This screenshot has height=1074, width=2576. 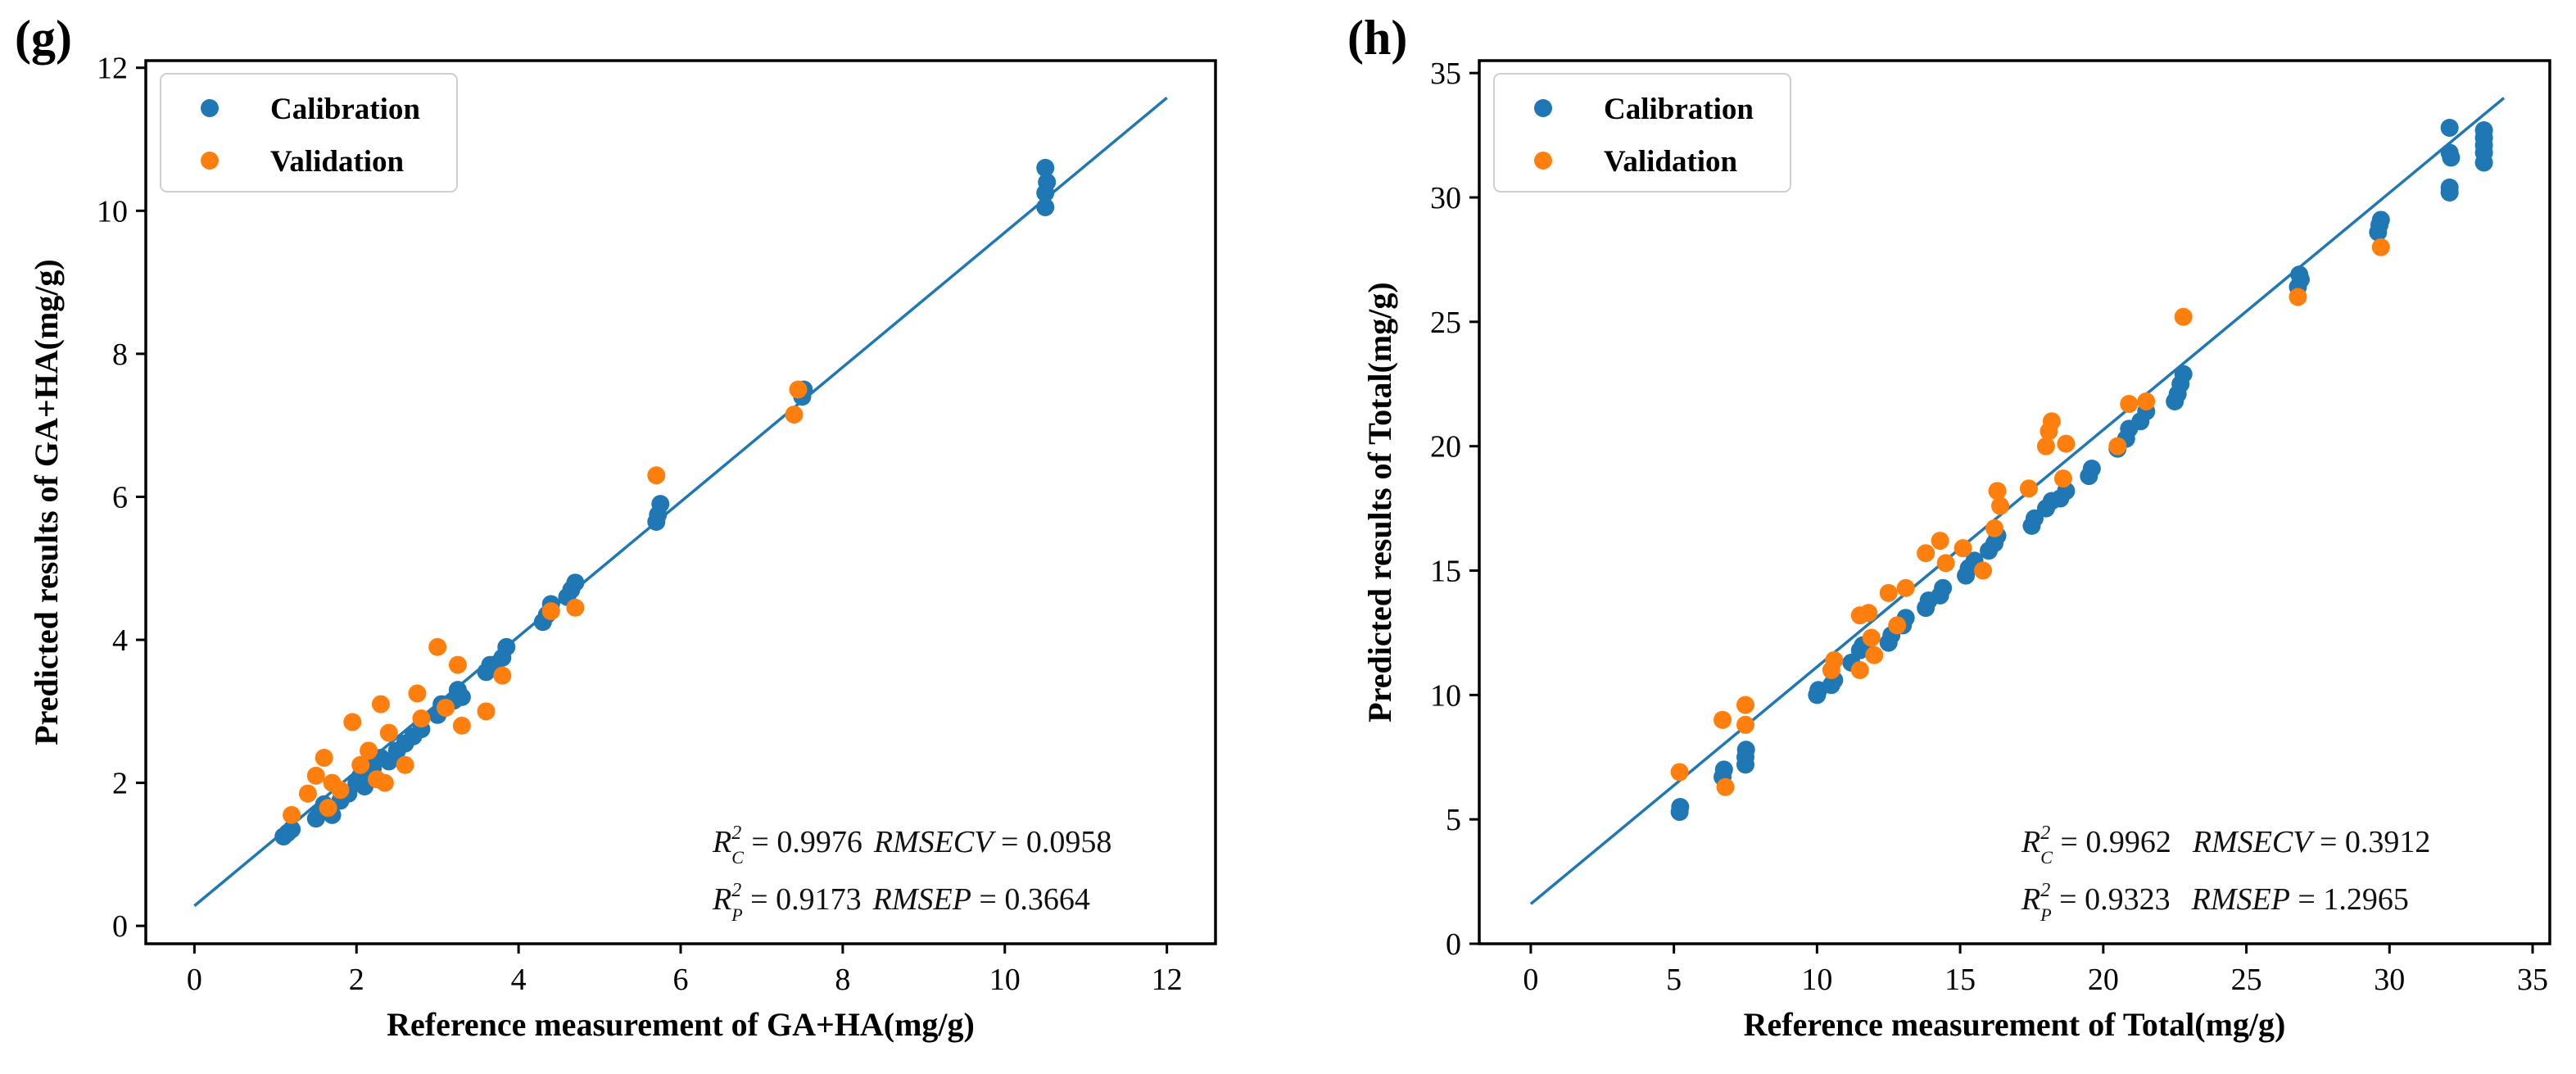 What do you see at coordinates (1445, 74) in the screenshot?
I see `y-tick-label: 35` at bounding box center [1445, 74].